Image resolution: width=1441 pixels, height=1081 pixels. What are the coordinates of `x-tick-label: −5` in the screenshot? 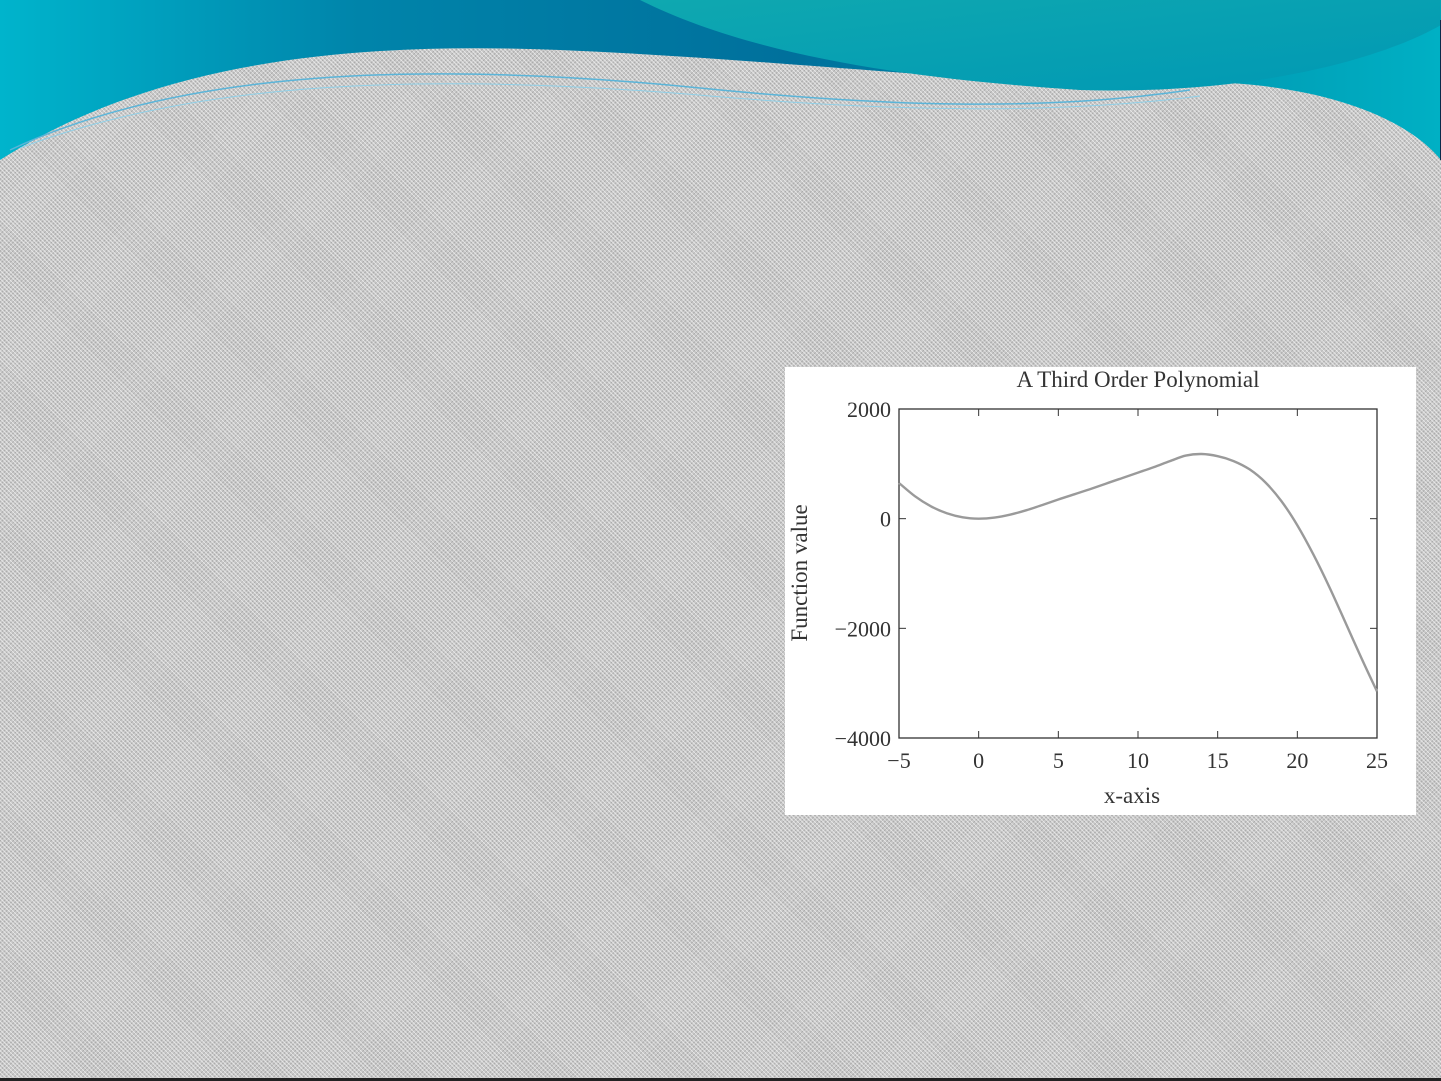 It's located at (898, 760).